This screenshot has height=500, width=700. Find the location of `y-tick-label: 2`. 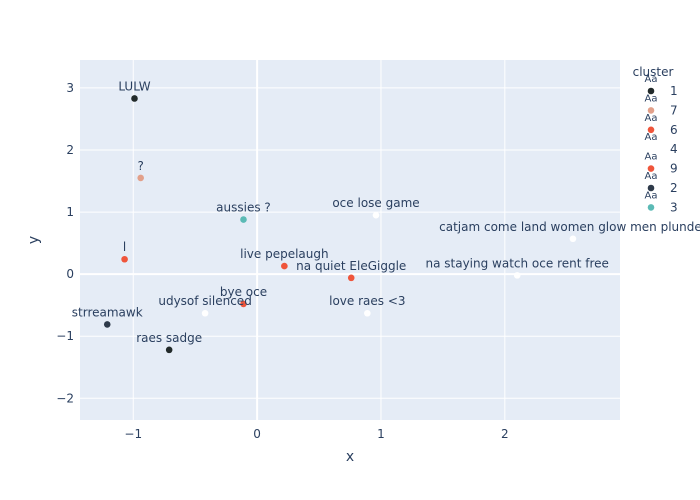

y-tick-label: 2 is located at coordinates (70, 150).